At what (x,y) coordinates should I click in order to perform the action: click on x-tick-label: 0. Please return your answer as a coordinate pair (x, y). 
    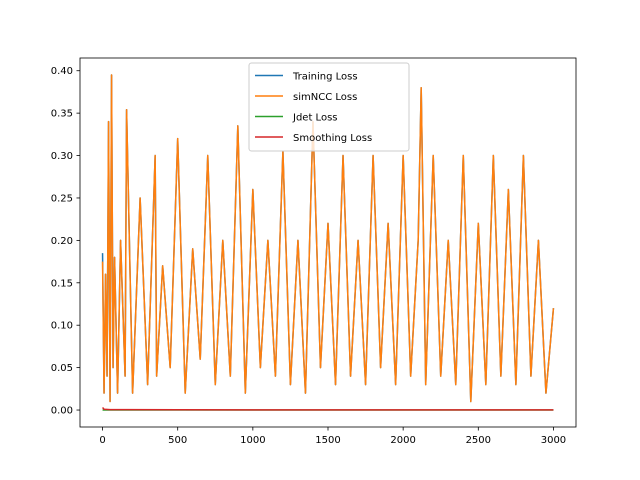
    Looking at the image, I should click on (102, 440).